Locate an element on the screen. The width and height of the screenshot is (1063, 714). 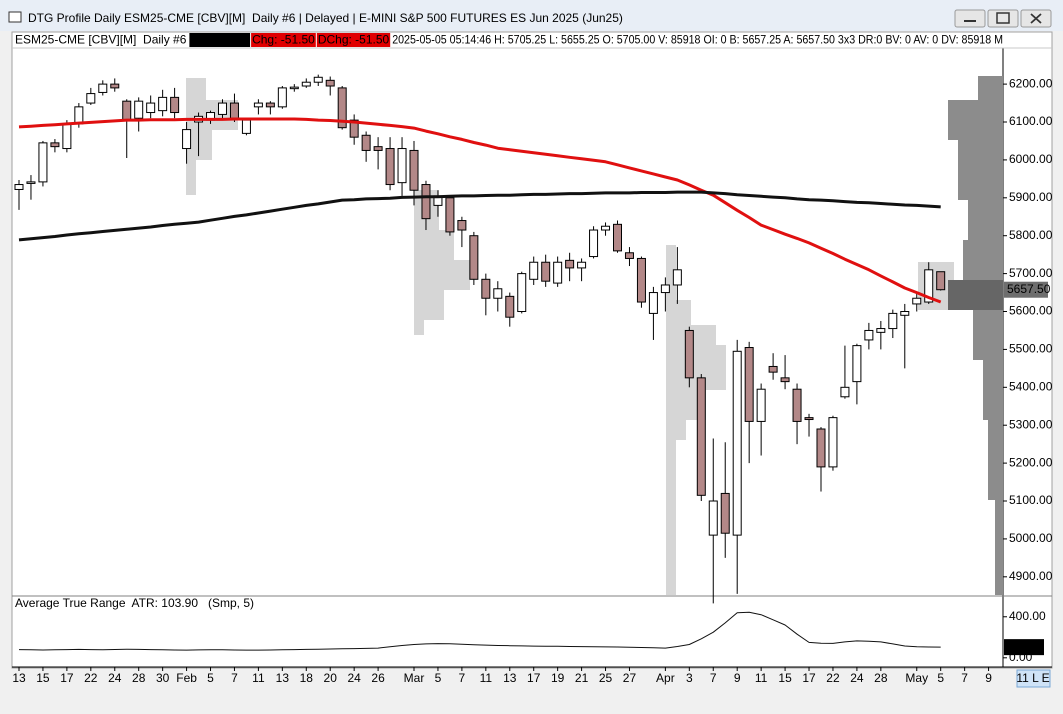
y-tick-label: 5200.00 is located at coordinates (1031, 462).